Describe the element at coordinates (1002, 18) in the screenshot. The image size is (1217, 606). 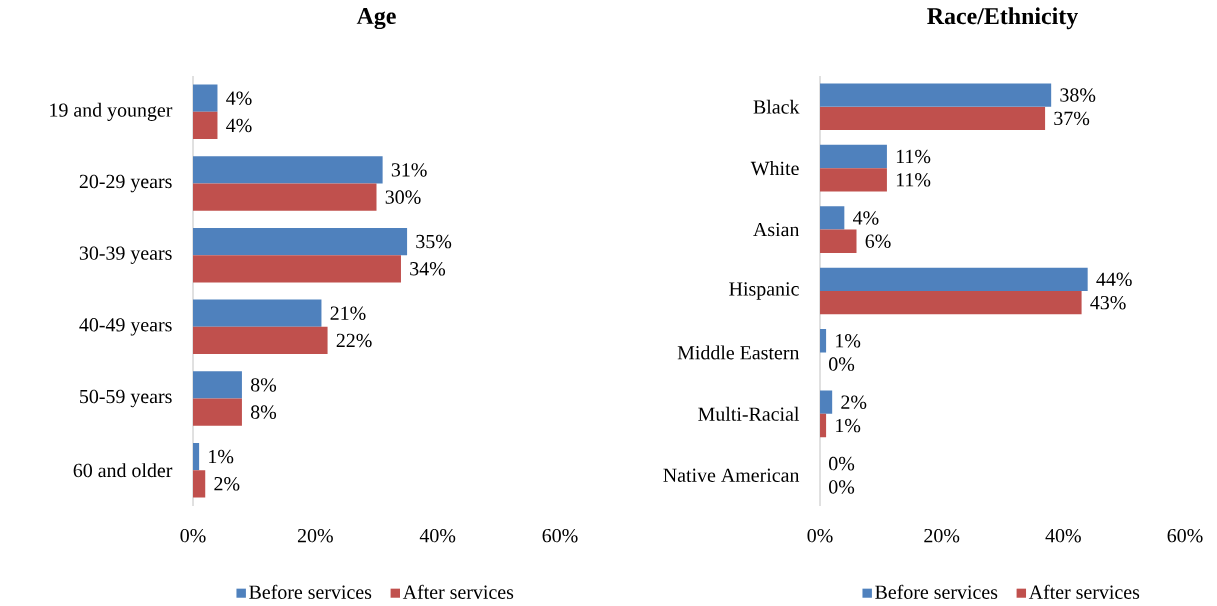
I see `chart-title: Race/Ethnicity` at that location.